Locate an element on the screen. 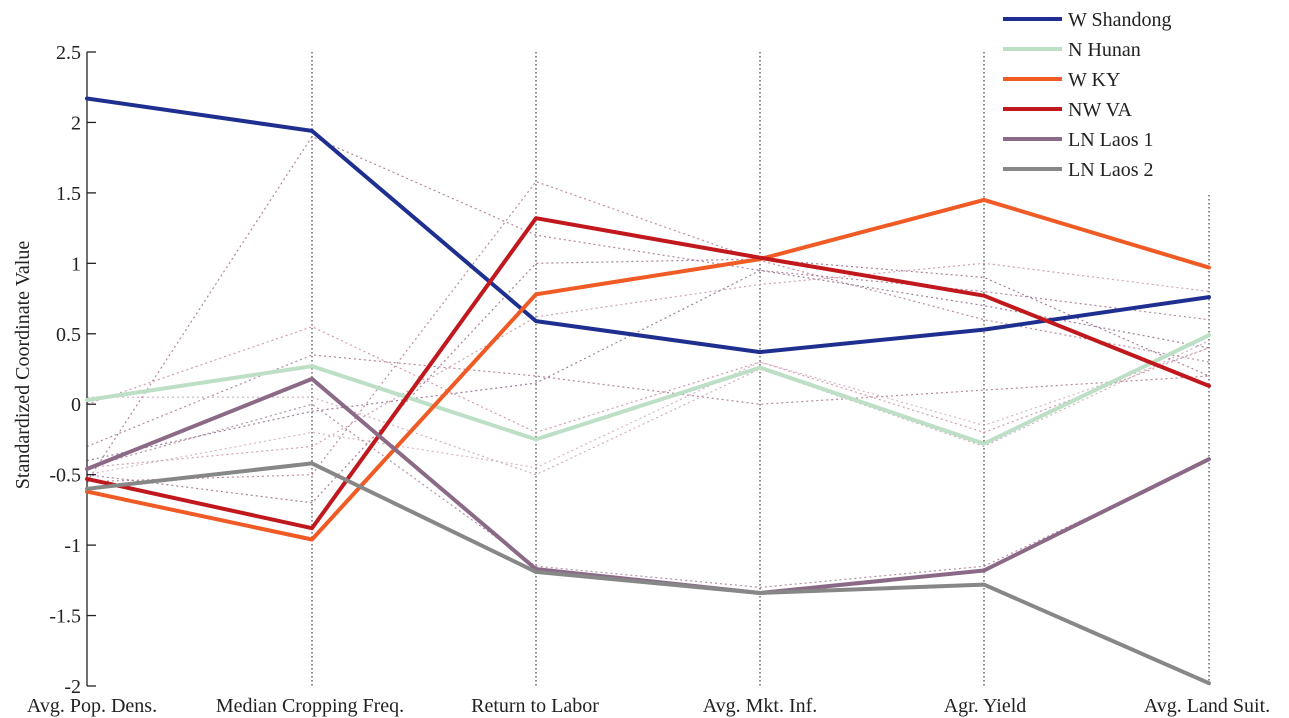  legend-label: LN Laos 1 is located at coordinates (1111, 140).